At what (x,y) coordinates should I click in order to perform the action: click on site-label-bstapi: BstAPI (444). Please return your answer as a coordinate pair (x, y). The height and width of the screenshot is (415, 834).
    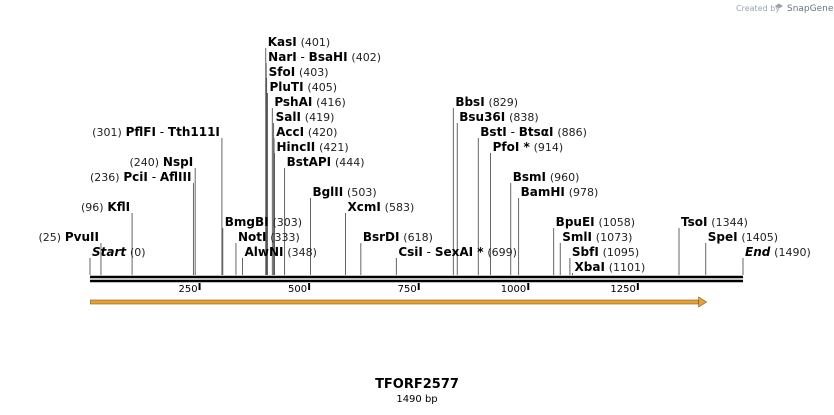
    Looking at the image, I should click on (326, 162).